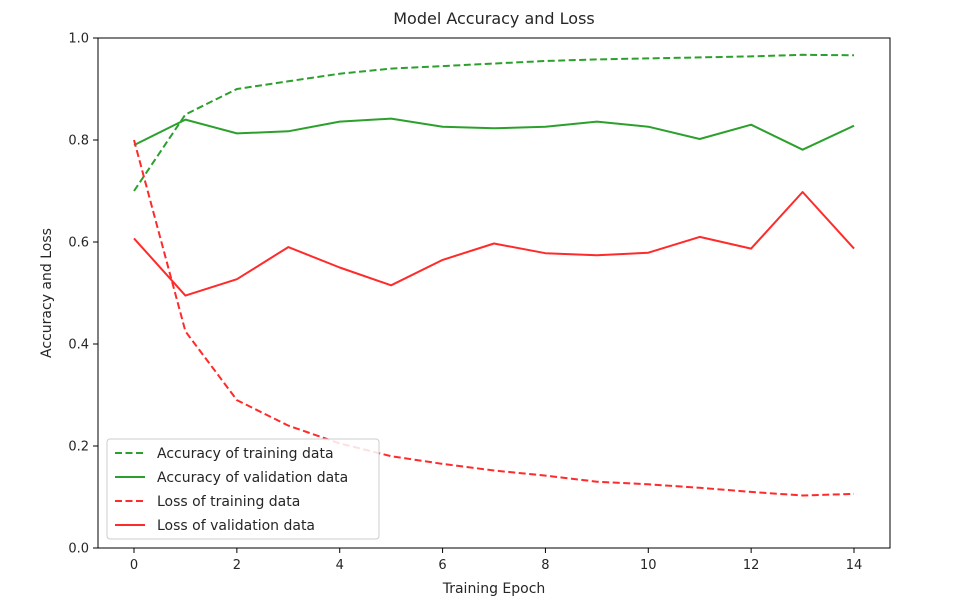 The image size is (974, 608). What do you see at coordinates (494, 589) in the screenshot?
I see `x-axis-label: Training Epoch` at bounding box center [494, 589].